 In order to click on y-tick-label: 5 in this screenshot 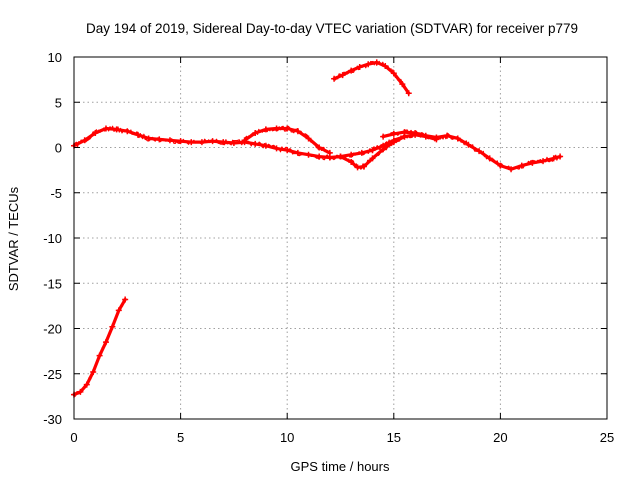, I will do `click(58, 102)`.